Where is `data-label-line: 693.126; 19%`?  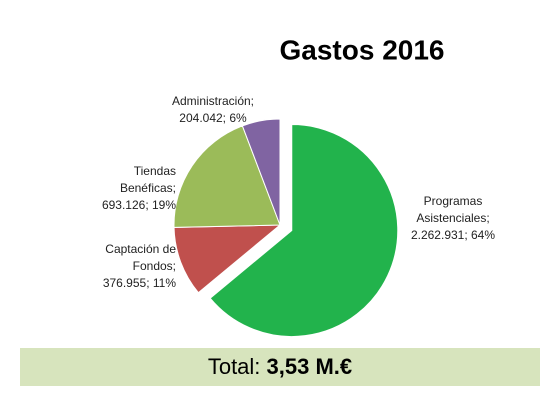
data-label-line: 693.126; 19% is located at coordinates (139, 205).